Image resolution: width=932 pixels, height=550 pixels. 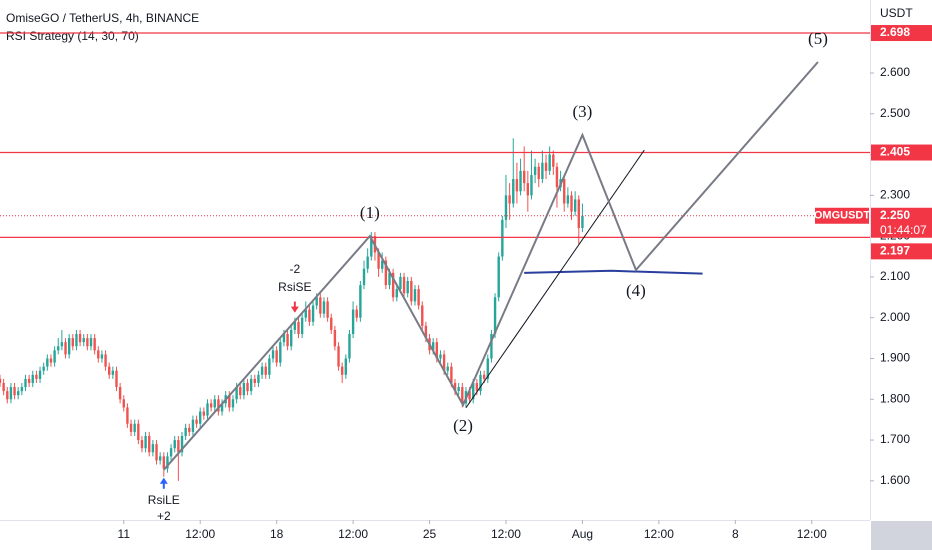 I want to click on signal-label: RsiLE, so click(x=164, y=500).